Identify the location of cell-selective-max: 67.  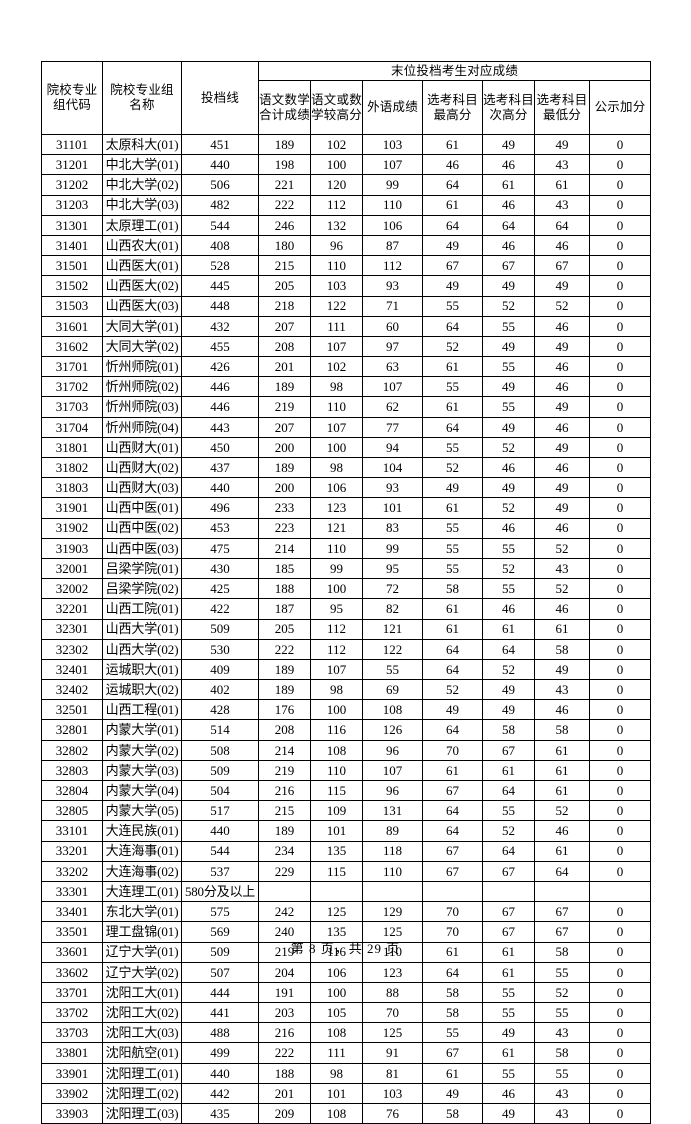
(452, 1053).